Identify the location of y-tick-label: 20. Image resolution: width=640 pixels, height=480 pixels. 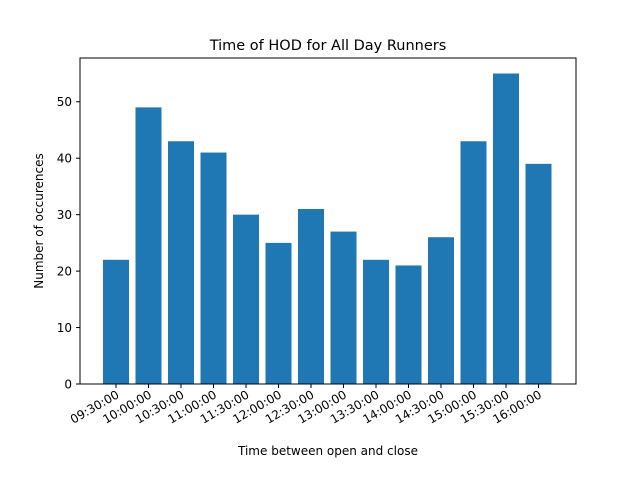
(64, 272).